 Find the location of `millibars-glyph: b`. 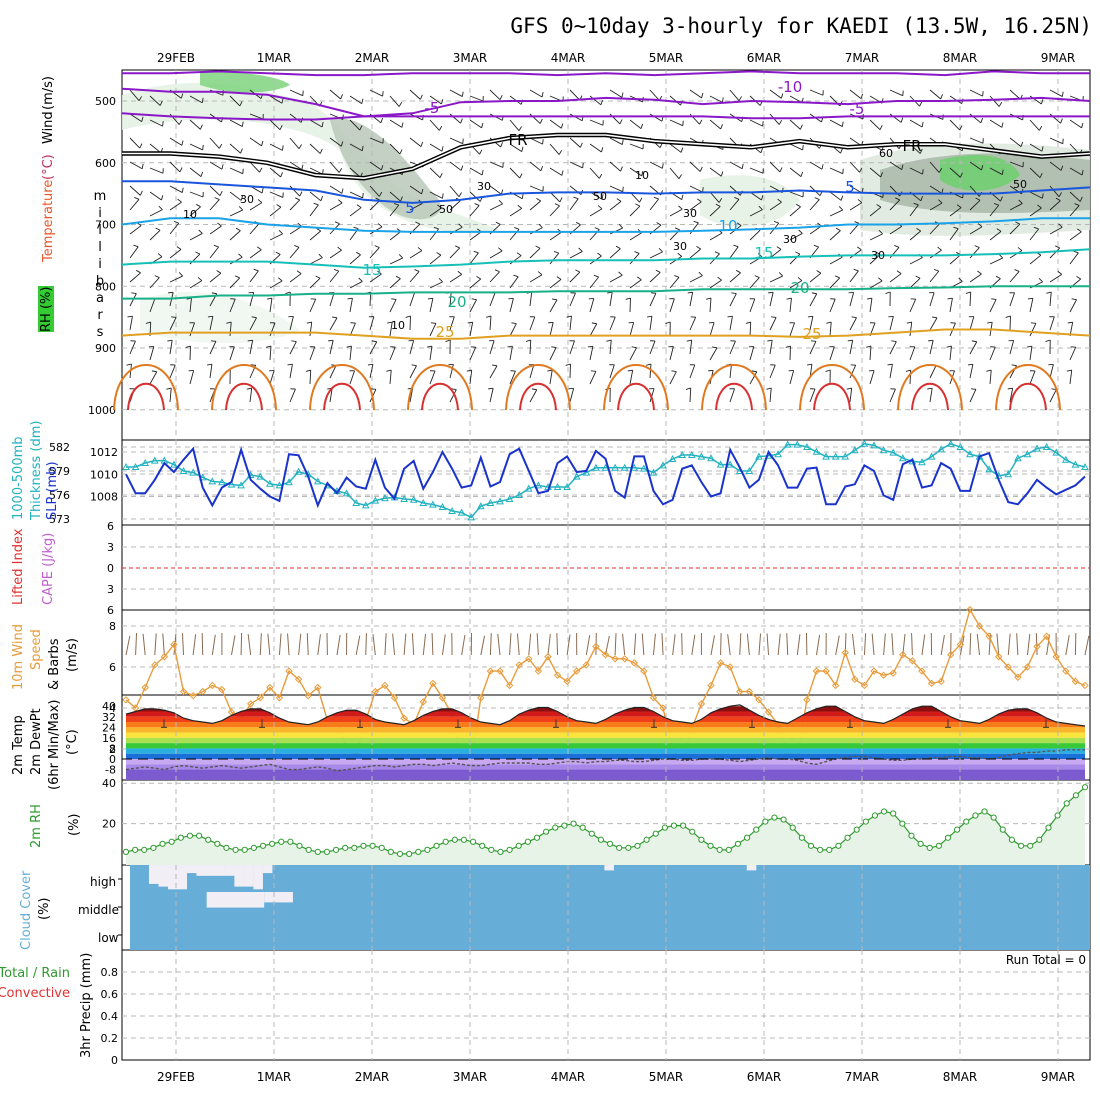

millibars-glyph: b is located at coordinates (100, 281).